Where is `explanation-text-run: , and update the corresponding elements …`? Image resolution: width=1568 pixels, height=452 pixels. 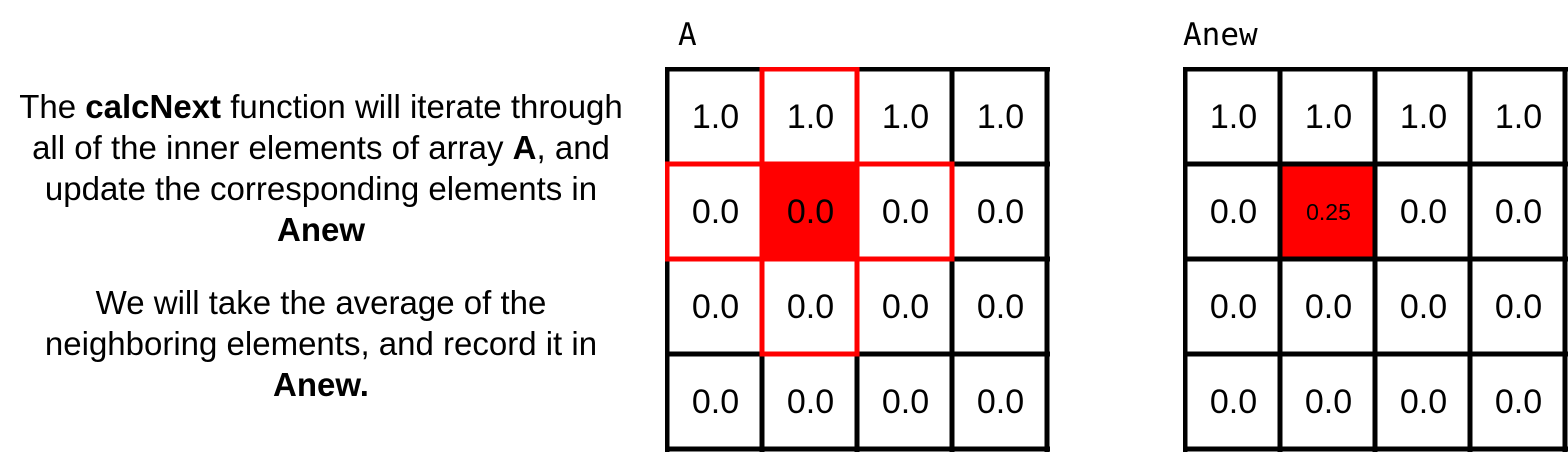
explanation-text-run: , and update the corresponding elements … is located at coordinates (327, 168).